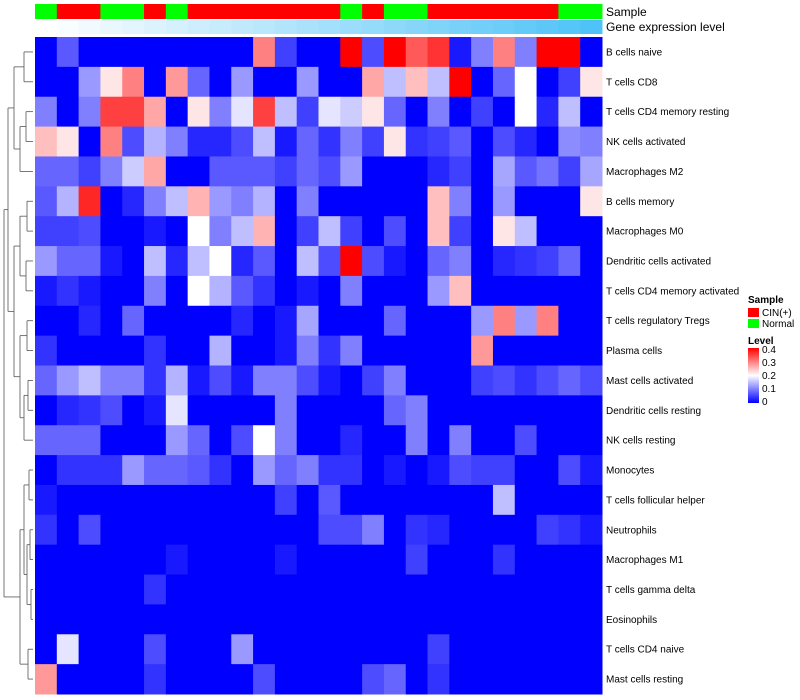 The width and height of the screenshot is (800, 700). What do you see at coordinates (769, 376) in the screenshot?
I see `legend-level-tick-0.2: 0.2` at bounding box center [769, 376].